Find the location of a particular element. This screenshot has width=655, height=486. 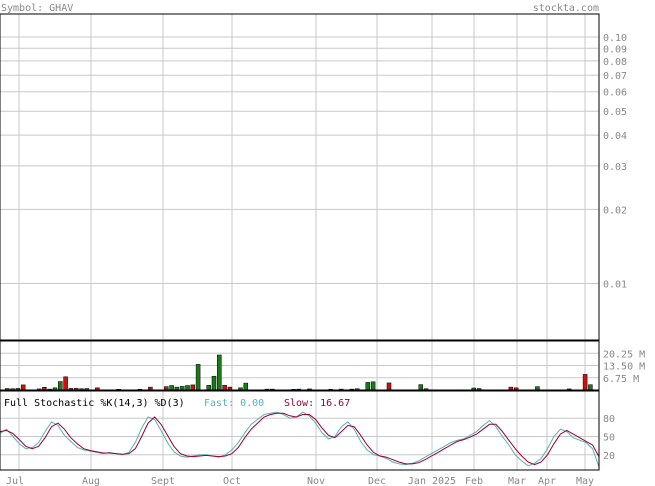

price-y-tick-label: 0.05 is located at coordinates (615, 112).